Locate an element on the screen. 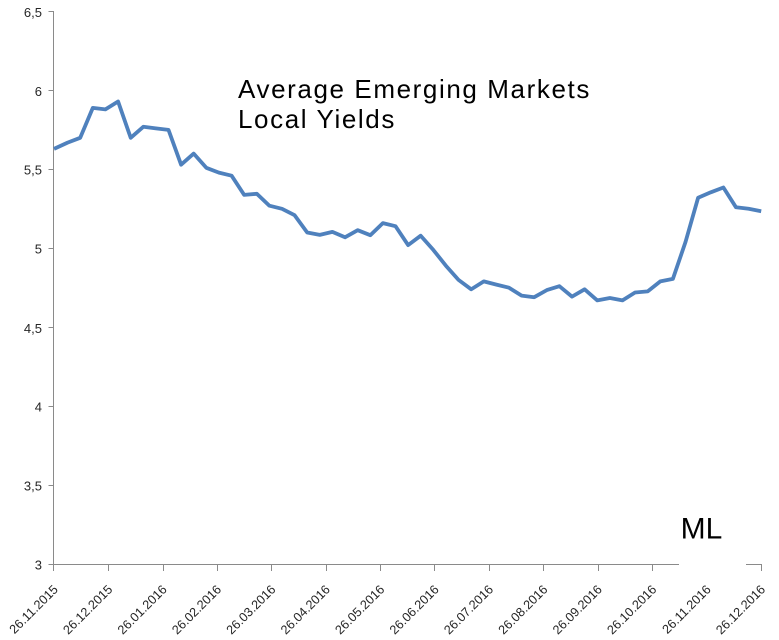 Image resolution: width=779 pixels, height=640 pixels. svg-text: 3,5 is located at coordinates (33, 486).